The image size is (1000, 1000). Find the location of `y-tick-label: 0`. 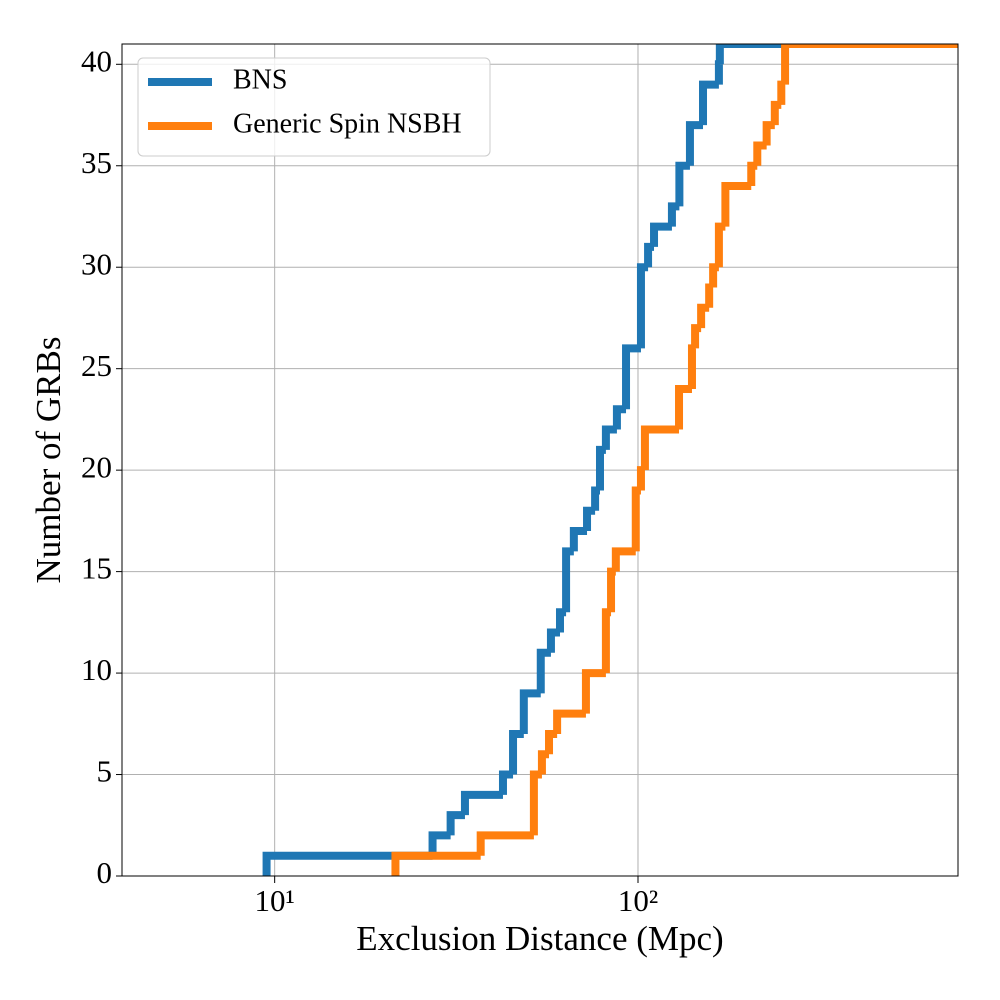

y-tick-label: 0 is located at coordinates (105, 872).